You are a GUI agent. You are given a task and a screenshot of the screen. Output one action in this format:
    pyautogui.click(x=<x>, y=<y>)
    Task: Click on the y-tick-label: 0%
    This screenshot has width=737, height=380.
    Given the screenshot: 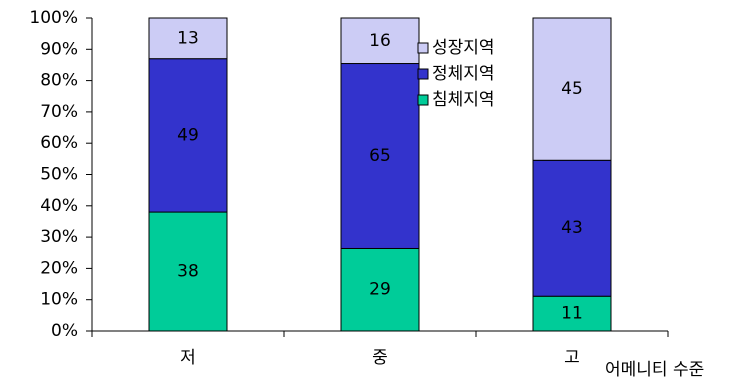 What is the action you would take?
    pyautogui.click(x=64, y=331)
    